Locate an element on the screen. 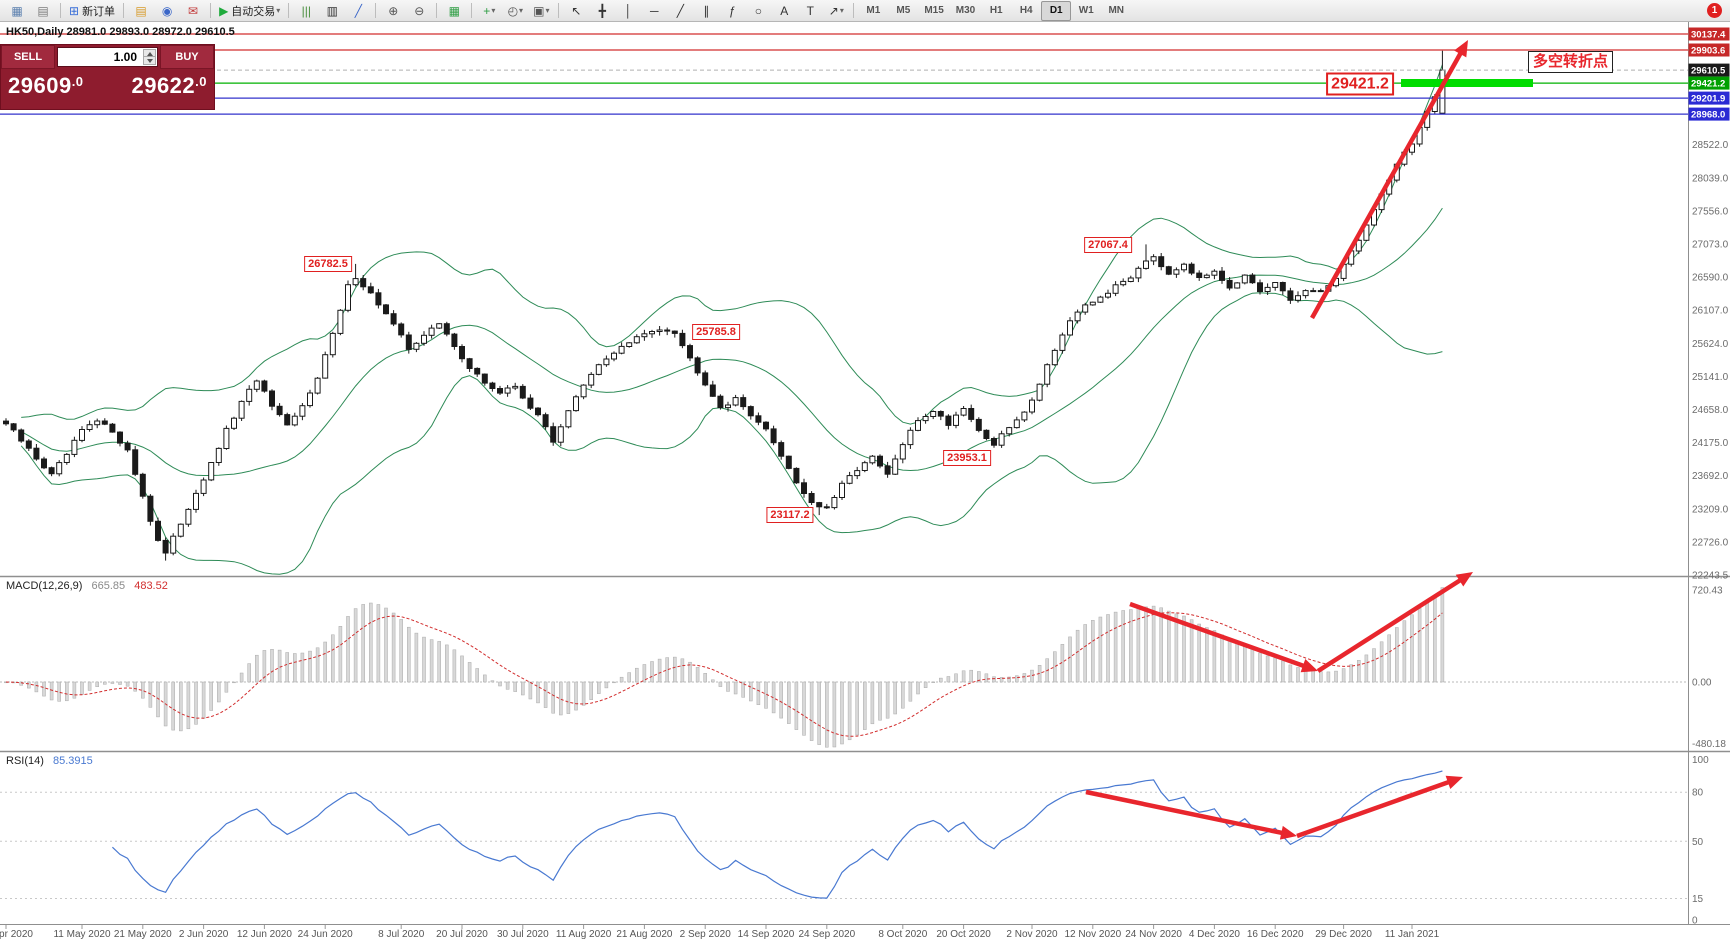  rsi-panel-content is located at coordinates (844, 834).